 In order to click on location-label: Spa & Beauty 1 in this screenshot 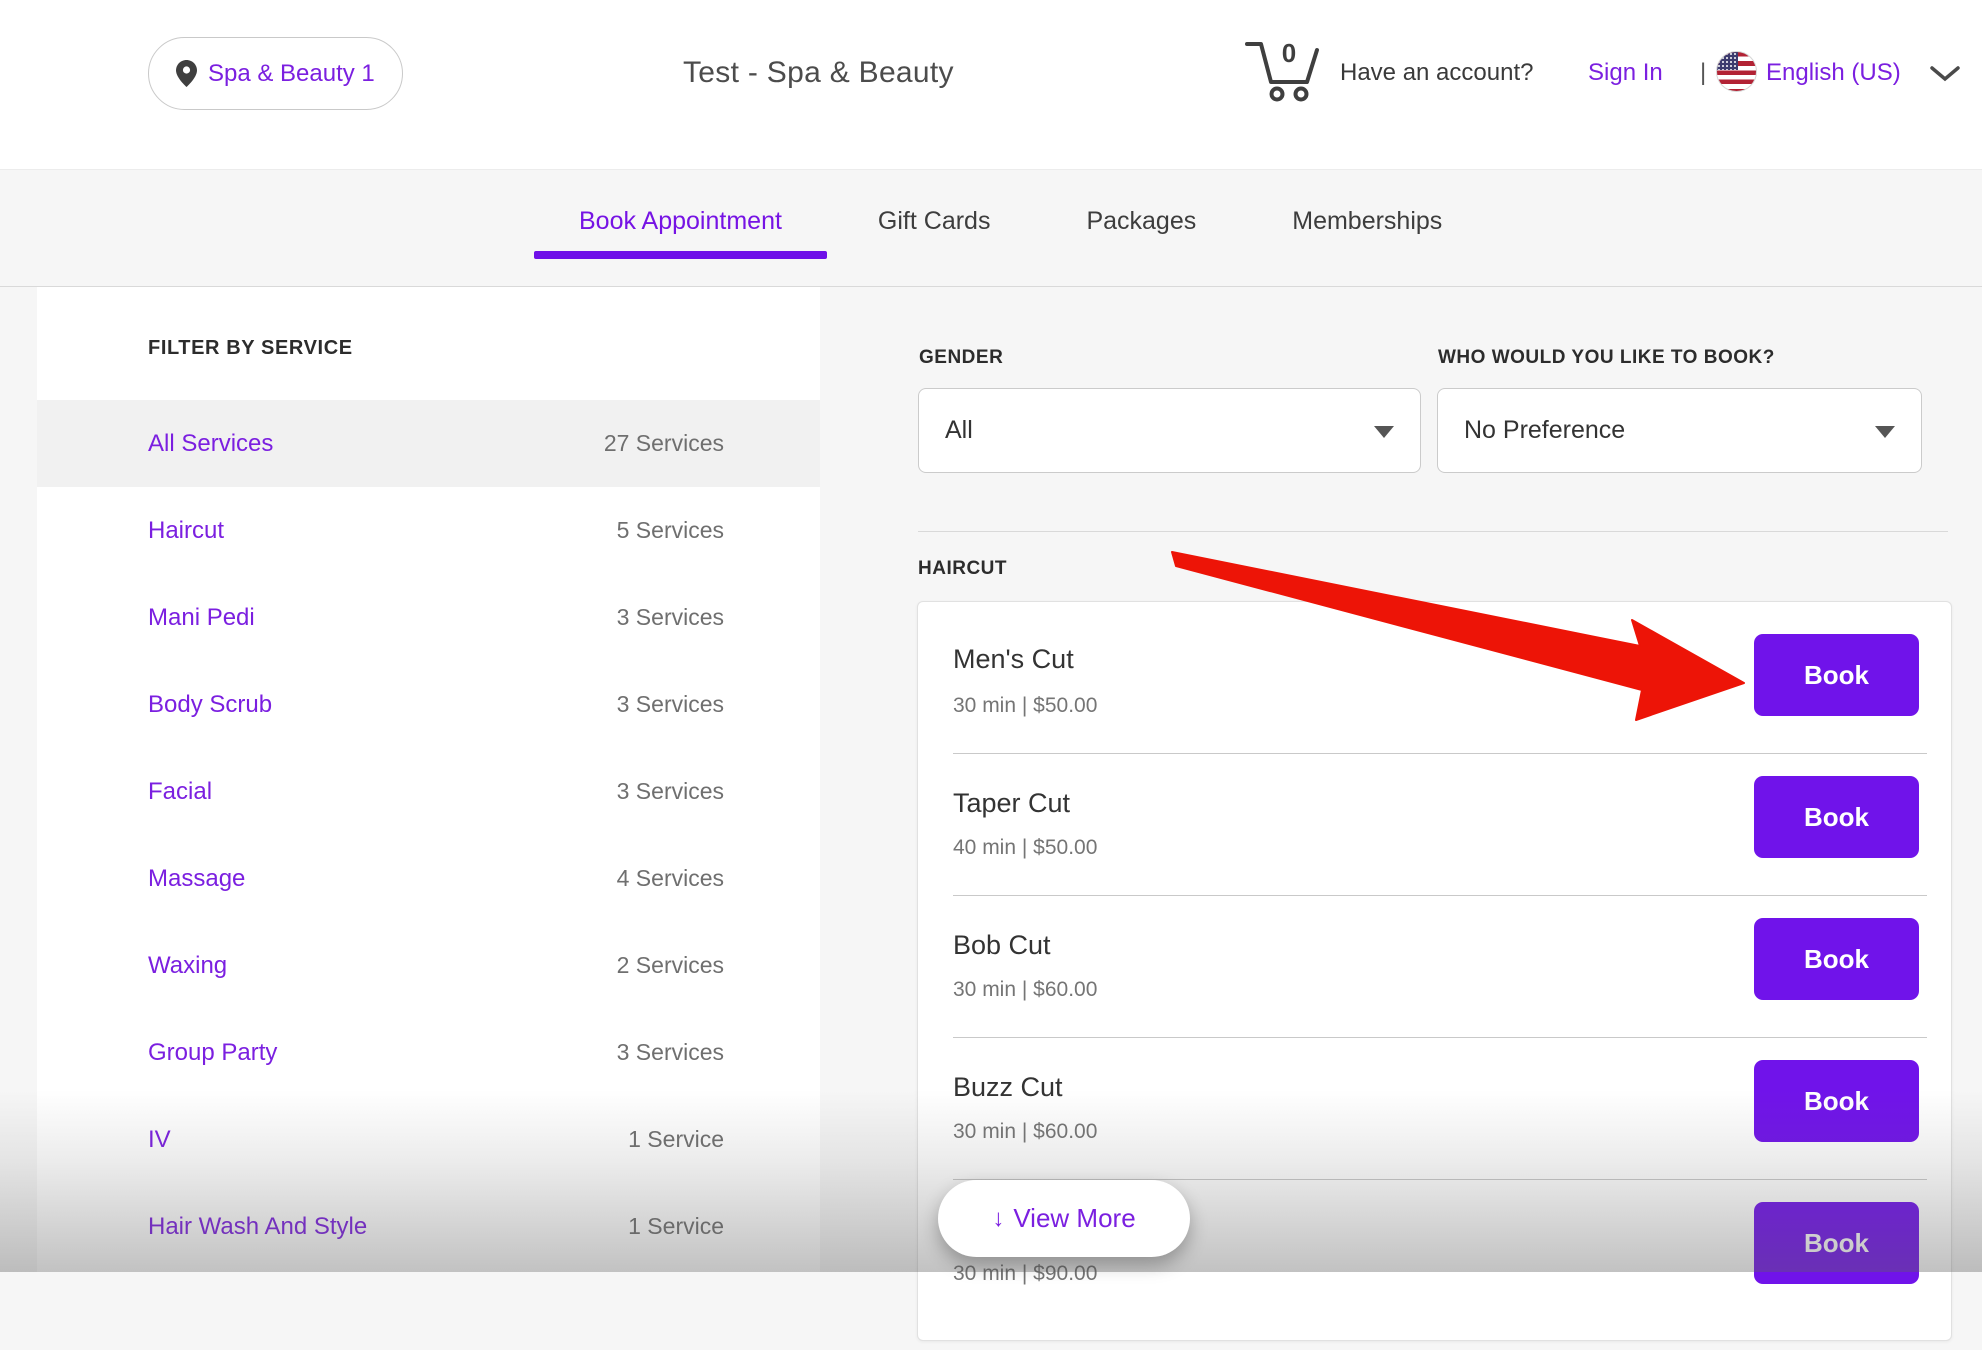, I will do `click(291, 73)`.